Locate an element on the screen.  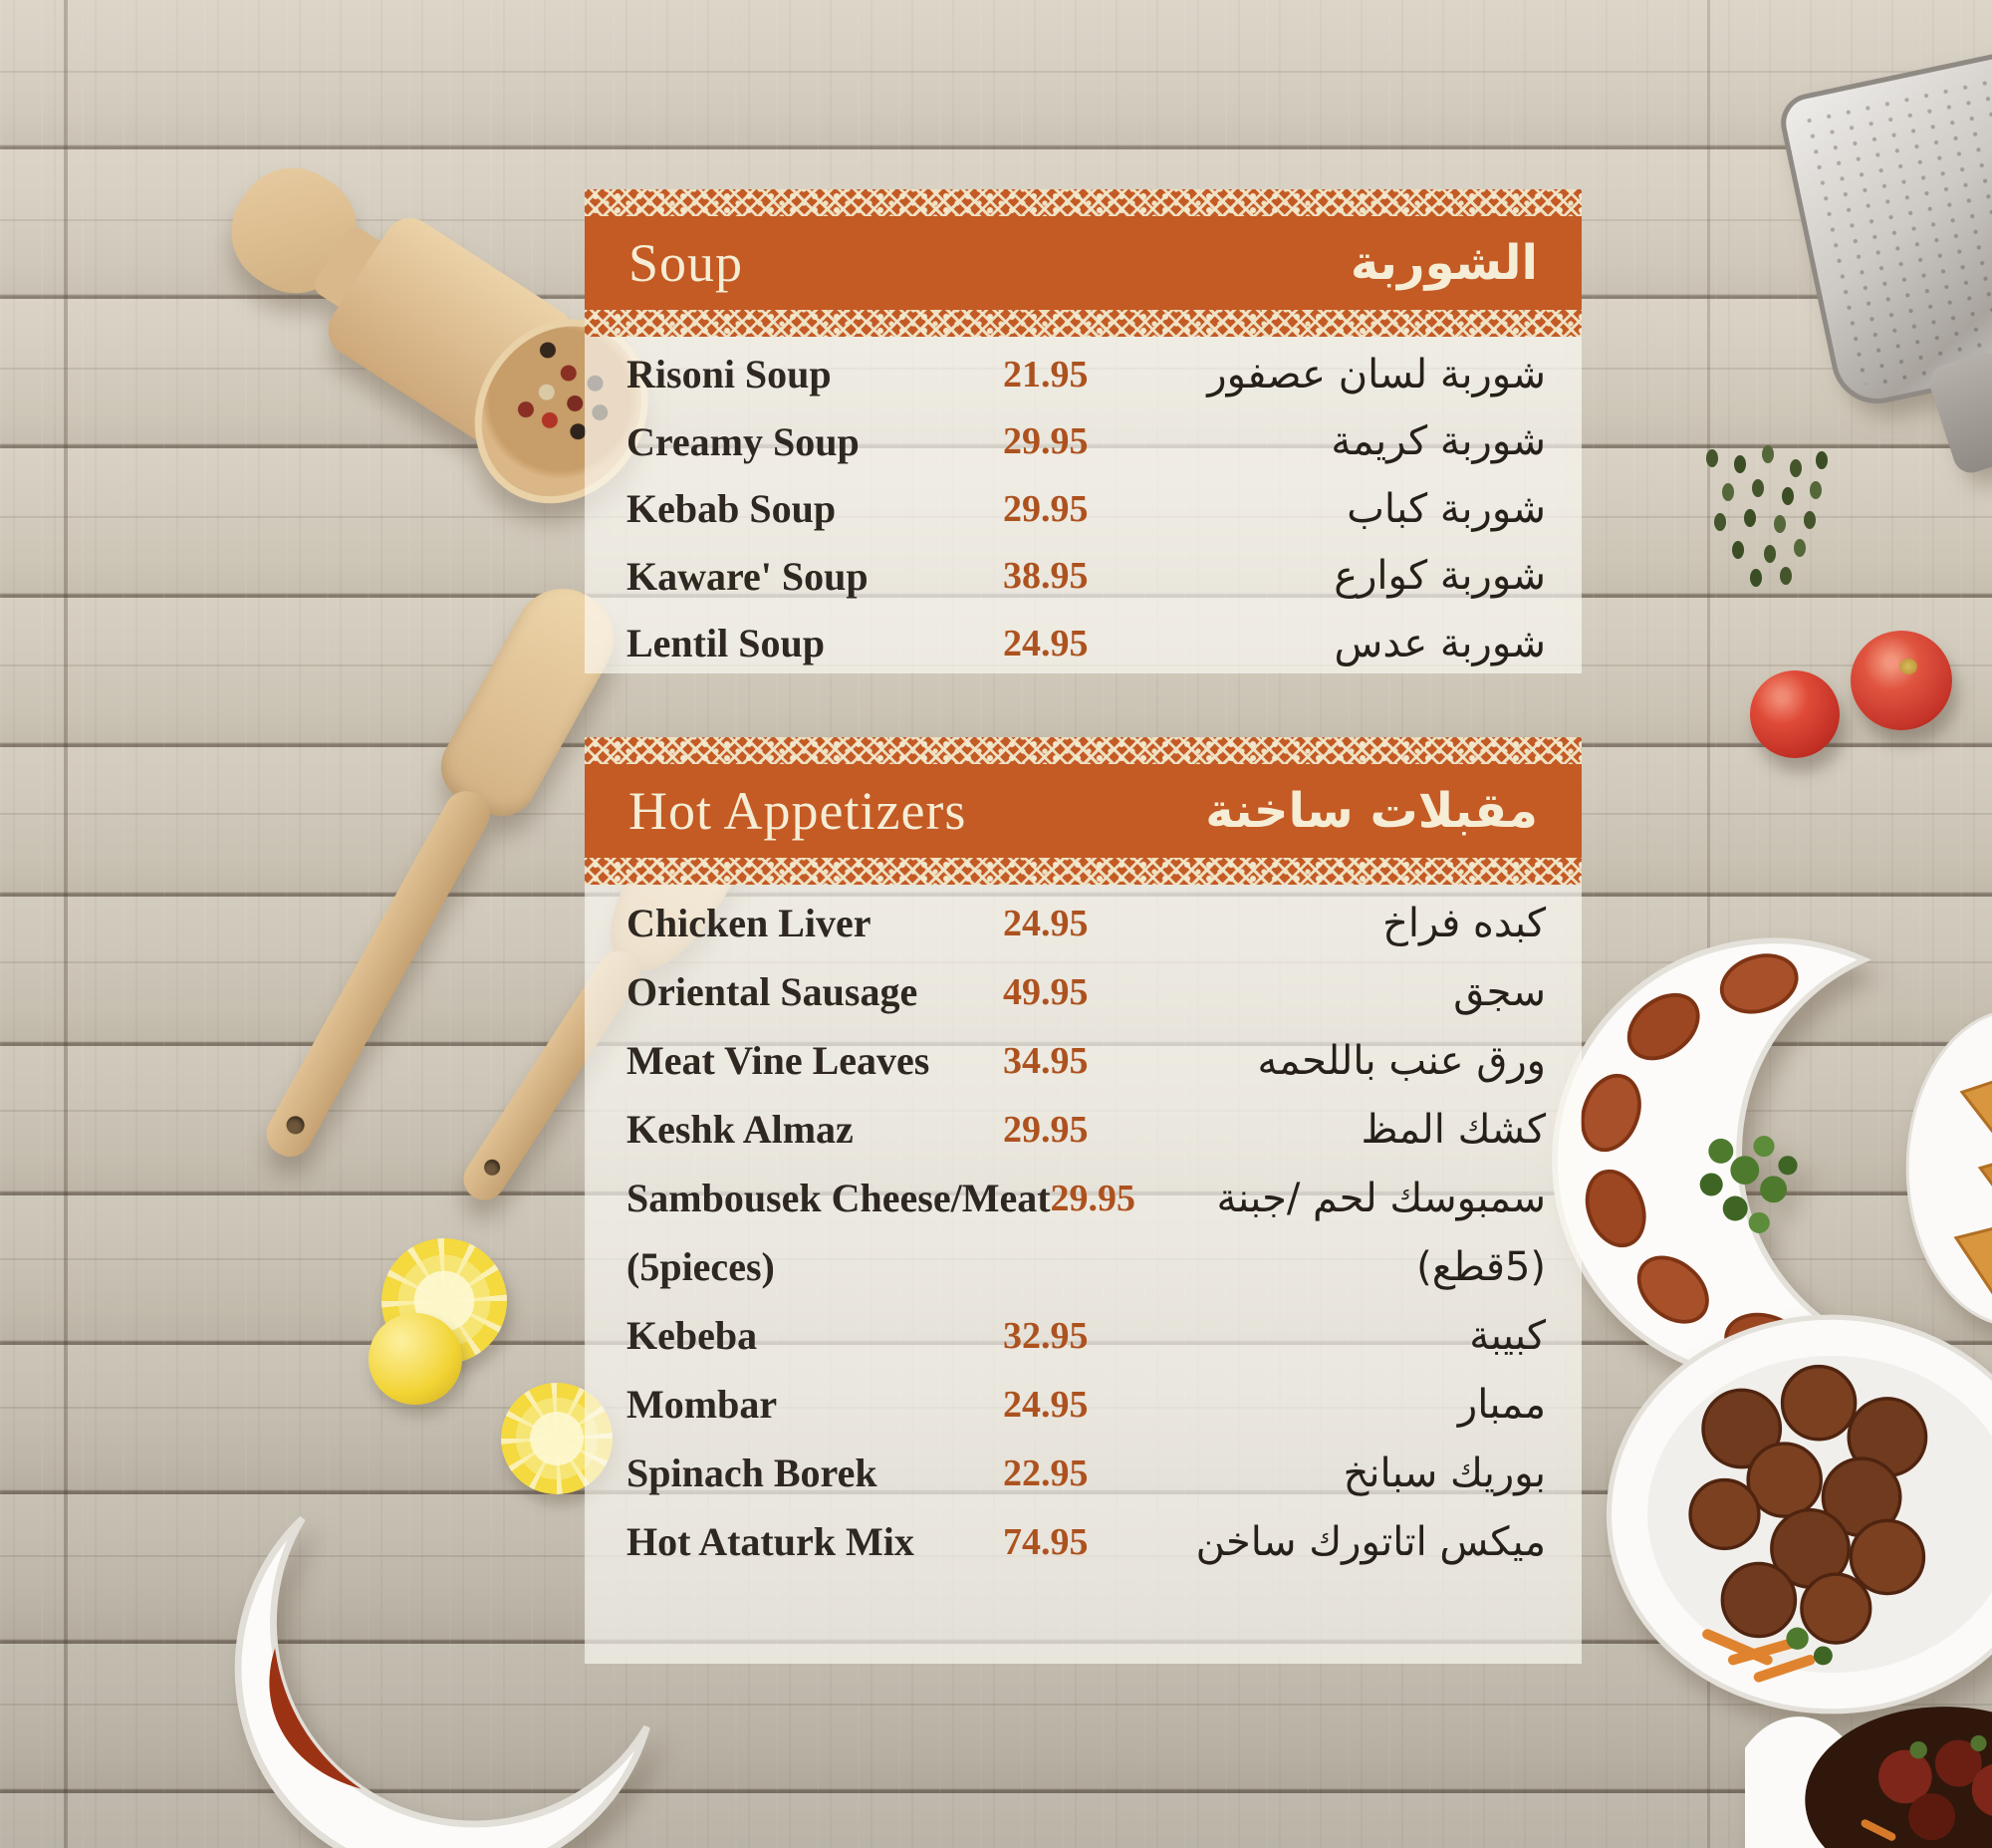
section-title-ar: مقبلات ساخنة is located at coordinates (1371, 811).